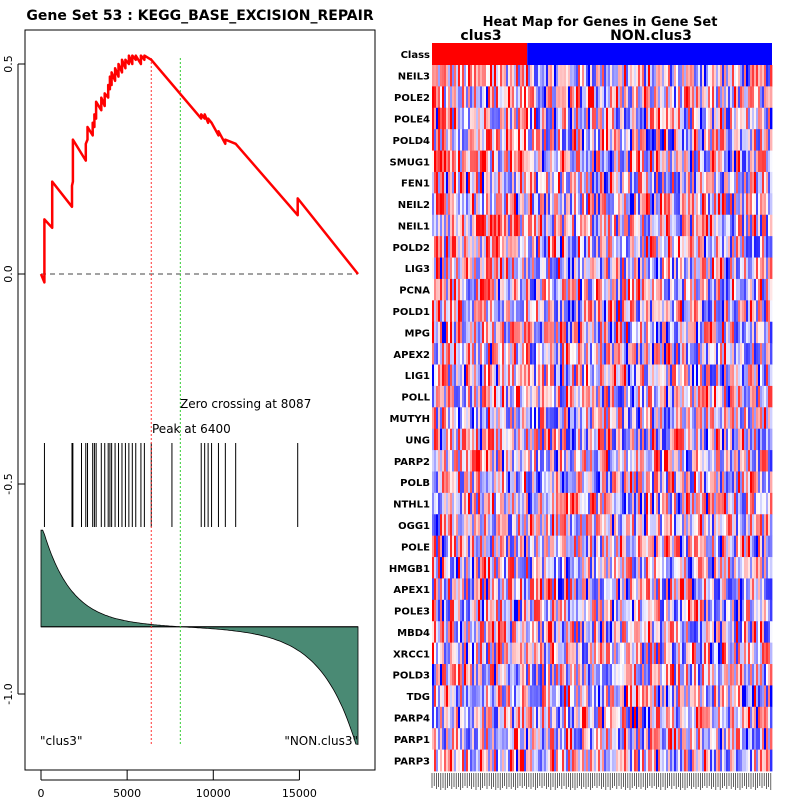 Image resolution: width=800 pixels, height=804 pixels. What do you see at coordinates (8, 274) in the screenshot?
I see `y-tick-label: 0.0` at bounding box center [8, 274].